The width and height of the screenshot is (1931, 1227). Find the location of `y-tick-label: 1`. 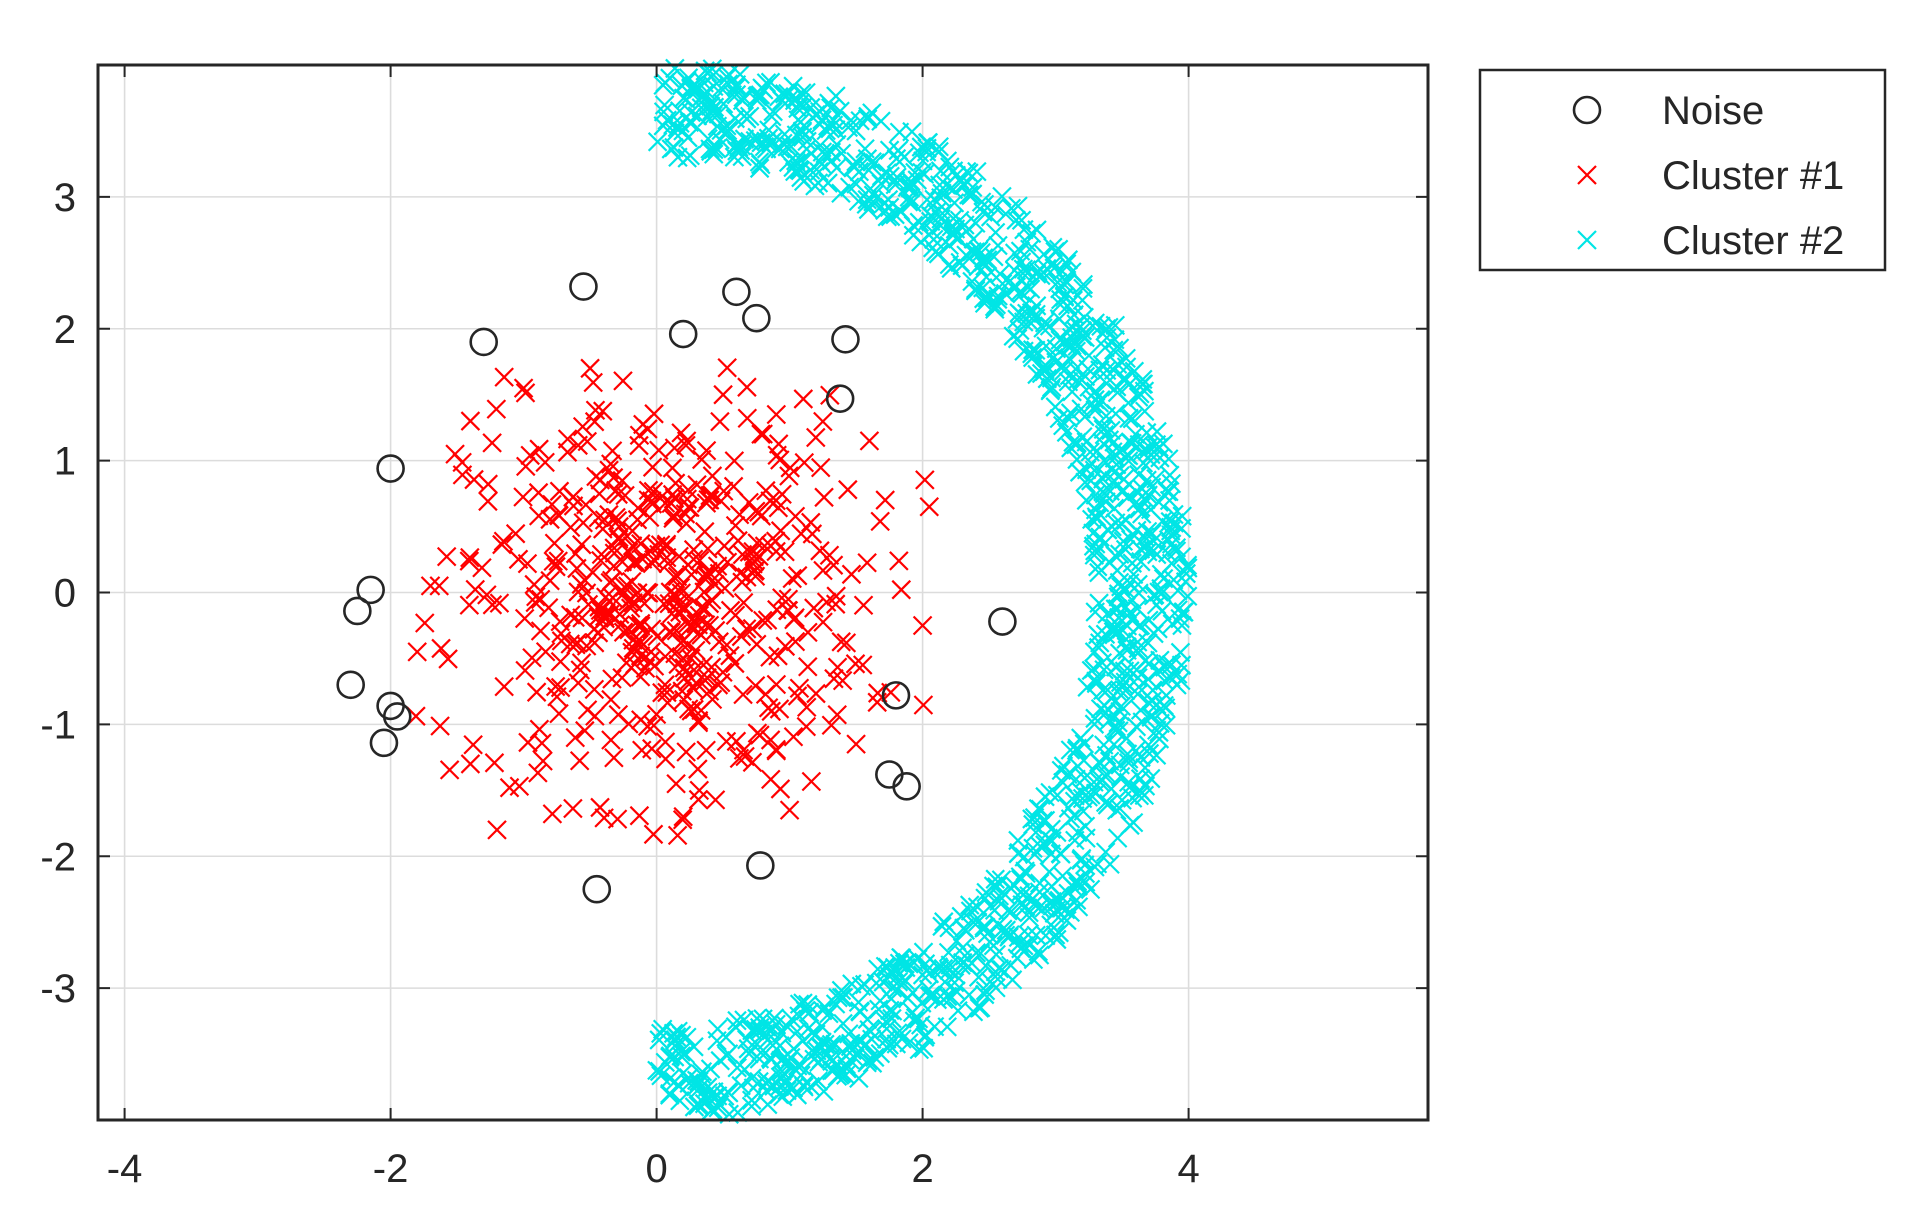

y-tick-label: 1 is located at coordinates (65, 462).